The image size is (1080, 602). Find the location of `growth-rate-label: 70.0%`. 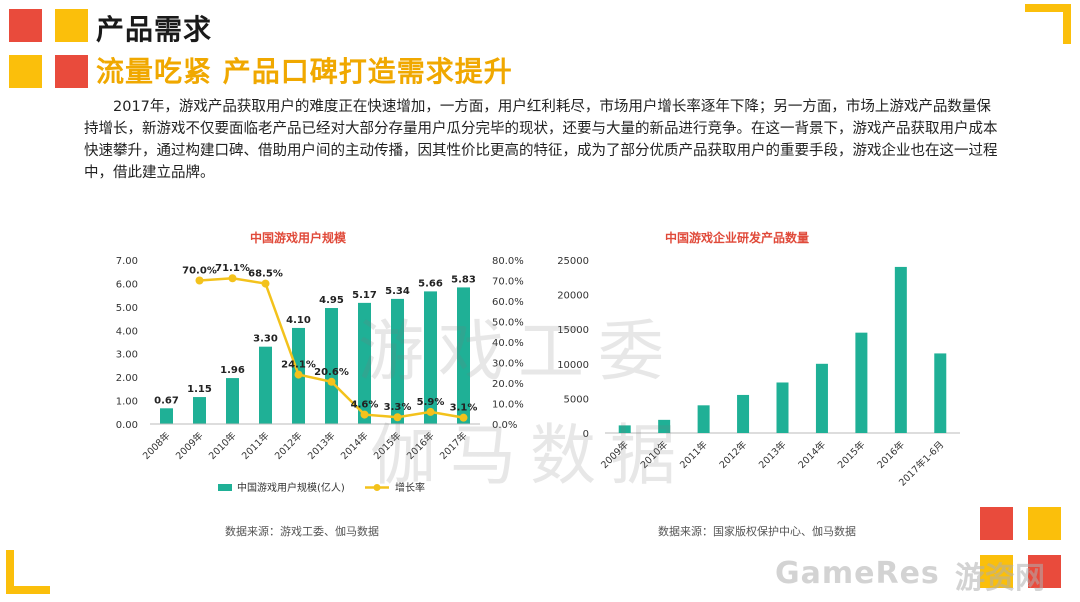

growth-rate-label: 70.0% is located at coordinates (199, 271).